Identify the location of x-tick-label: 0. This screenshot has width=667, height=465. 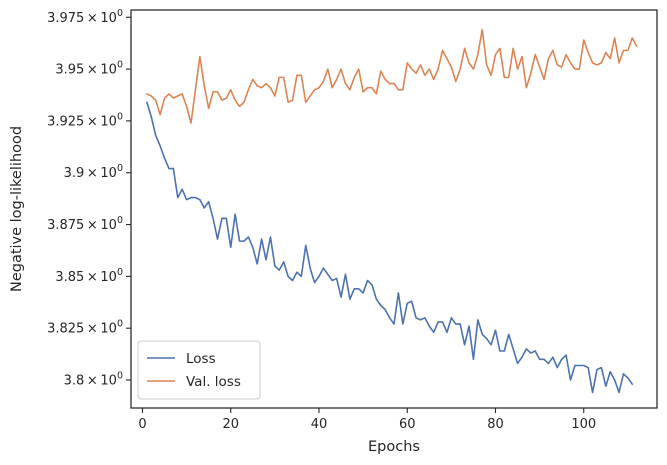
(142, 424).